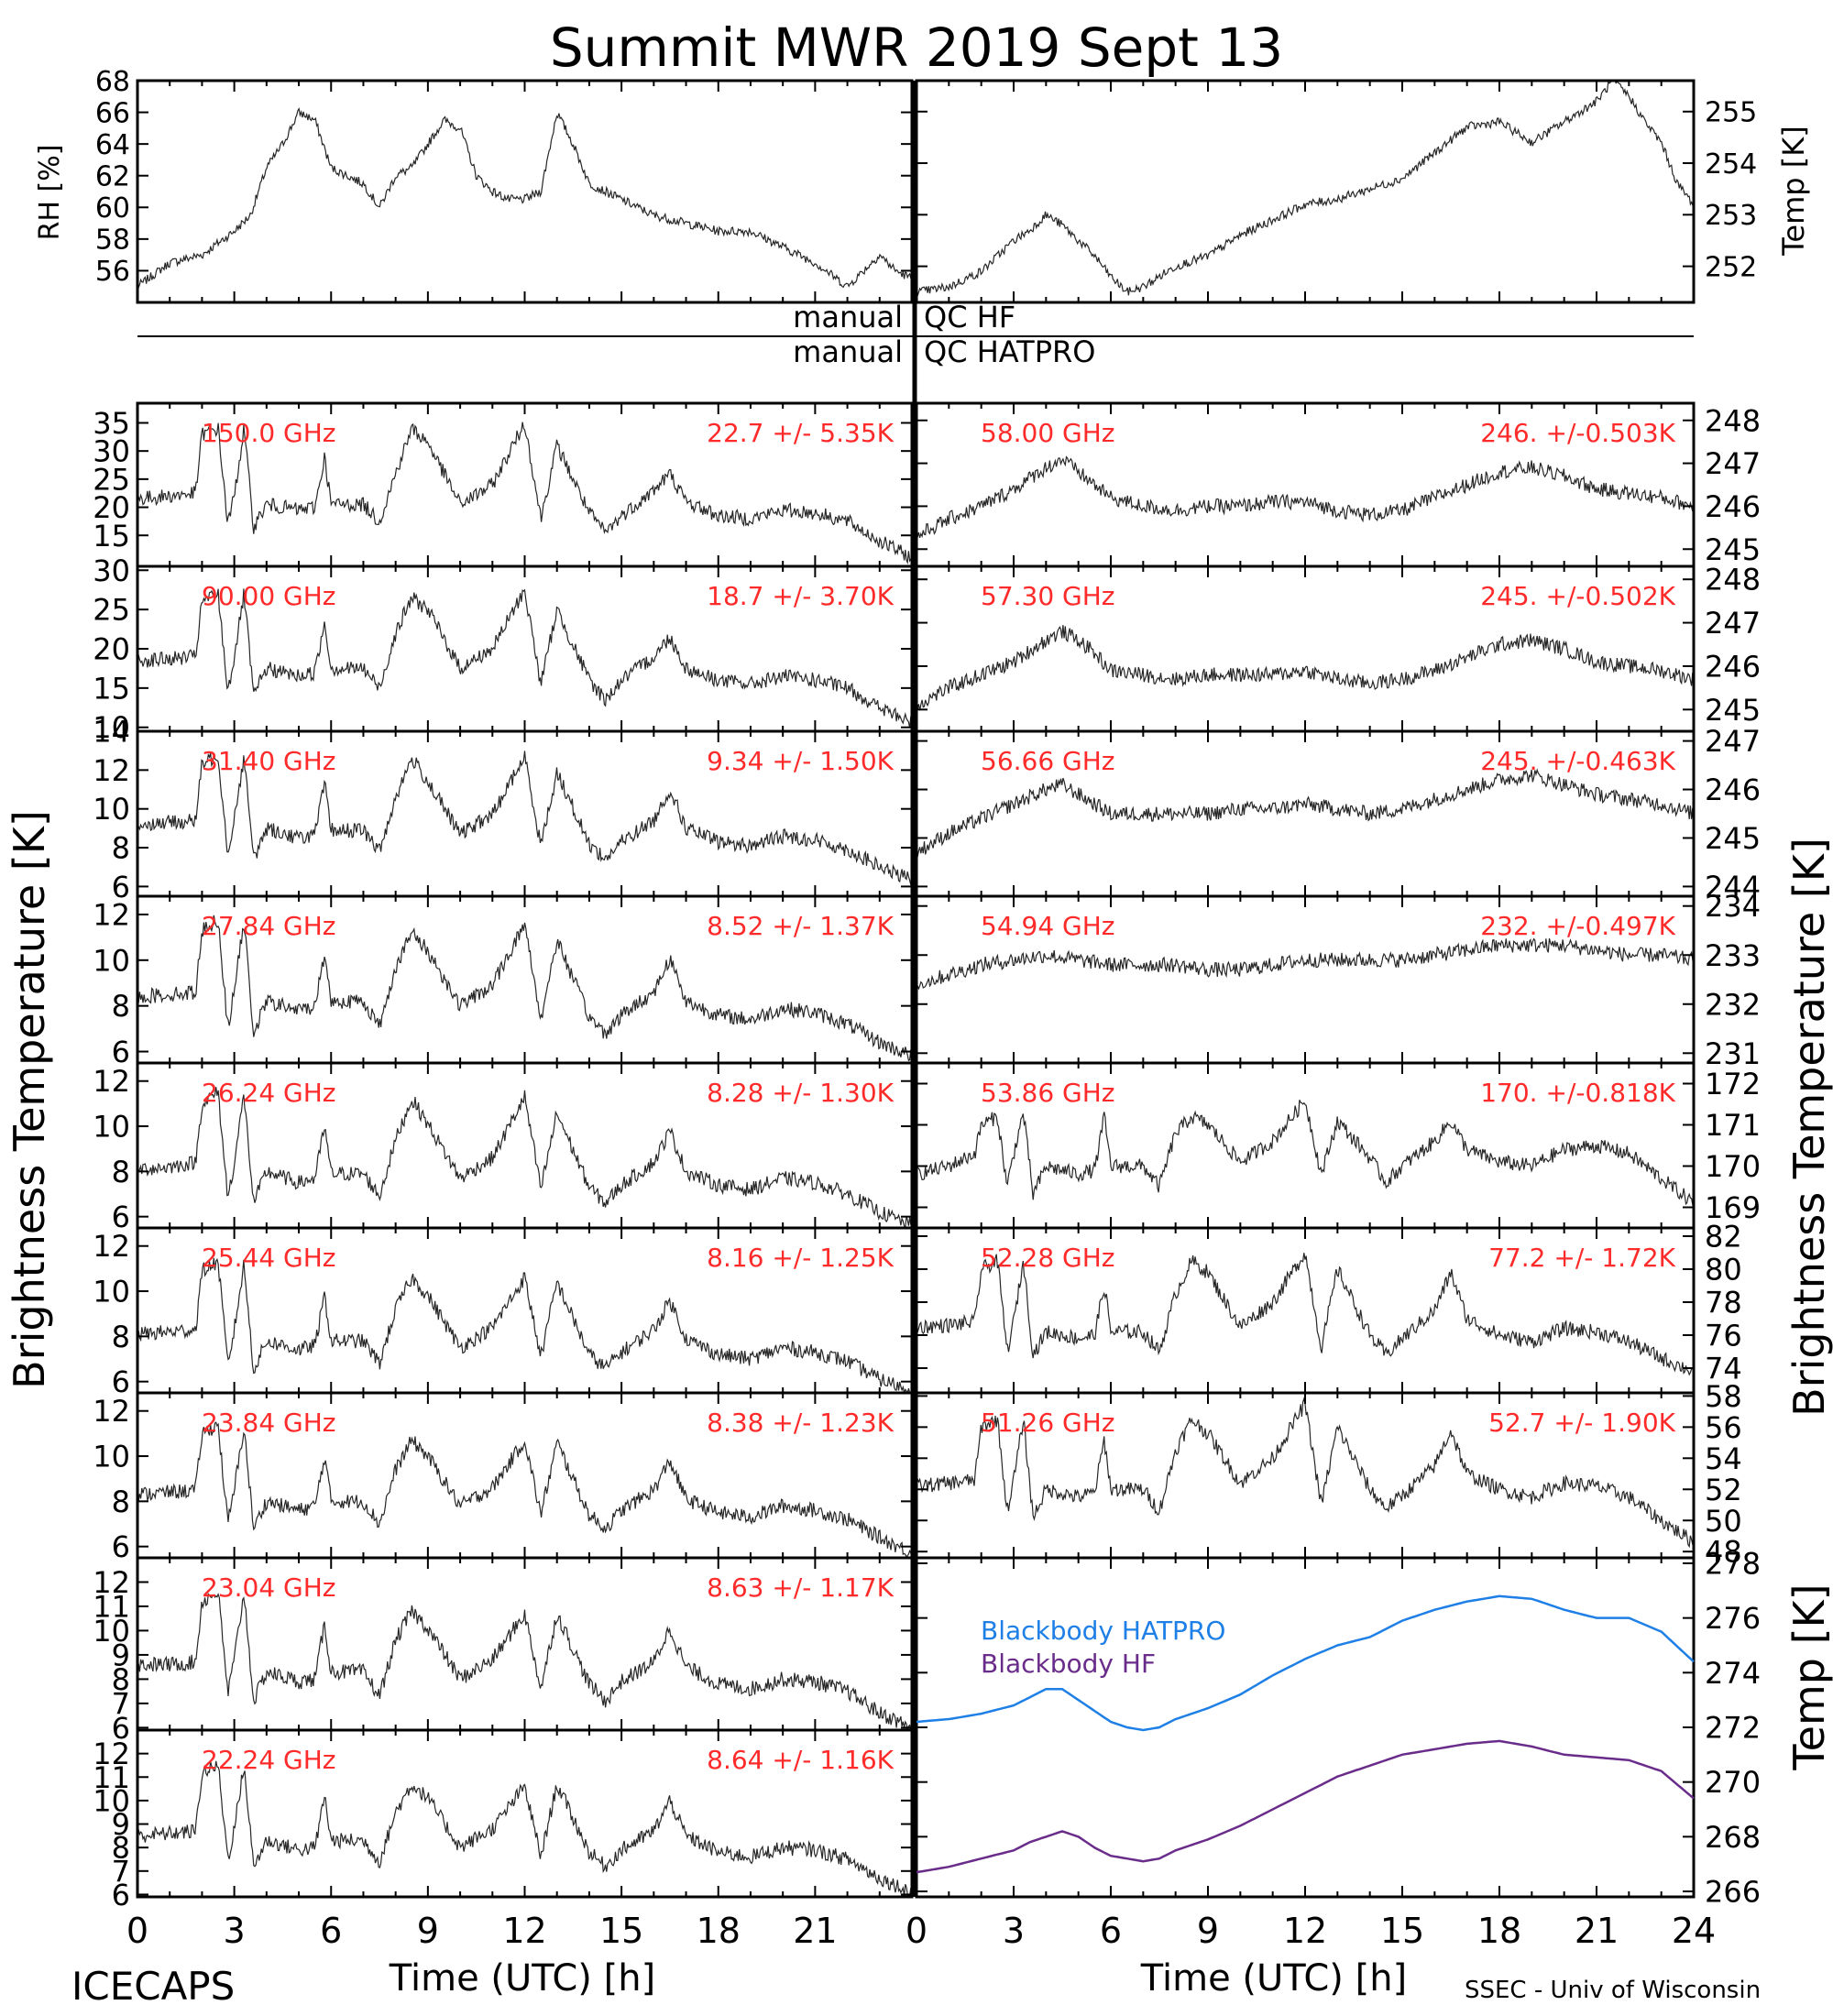 This screenshot has height=2016, width=1833. Describe the element at coordinates (1048, 926) in the screenshot. I see `frequency-label: 54.94 GHz` at that location.